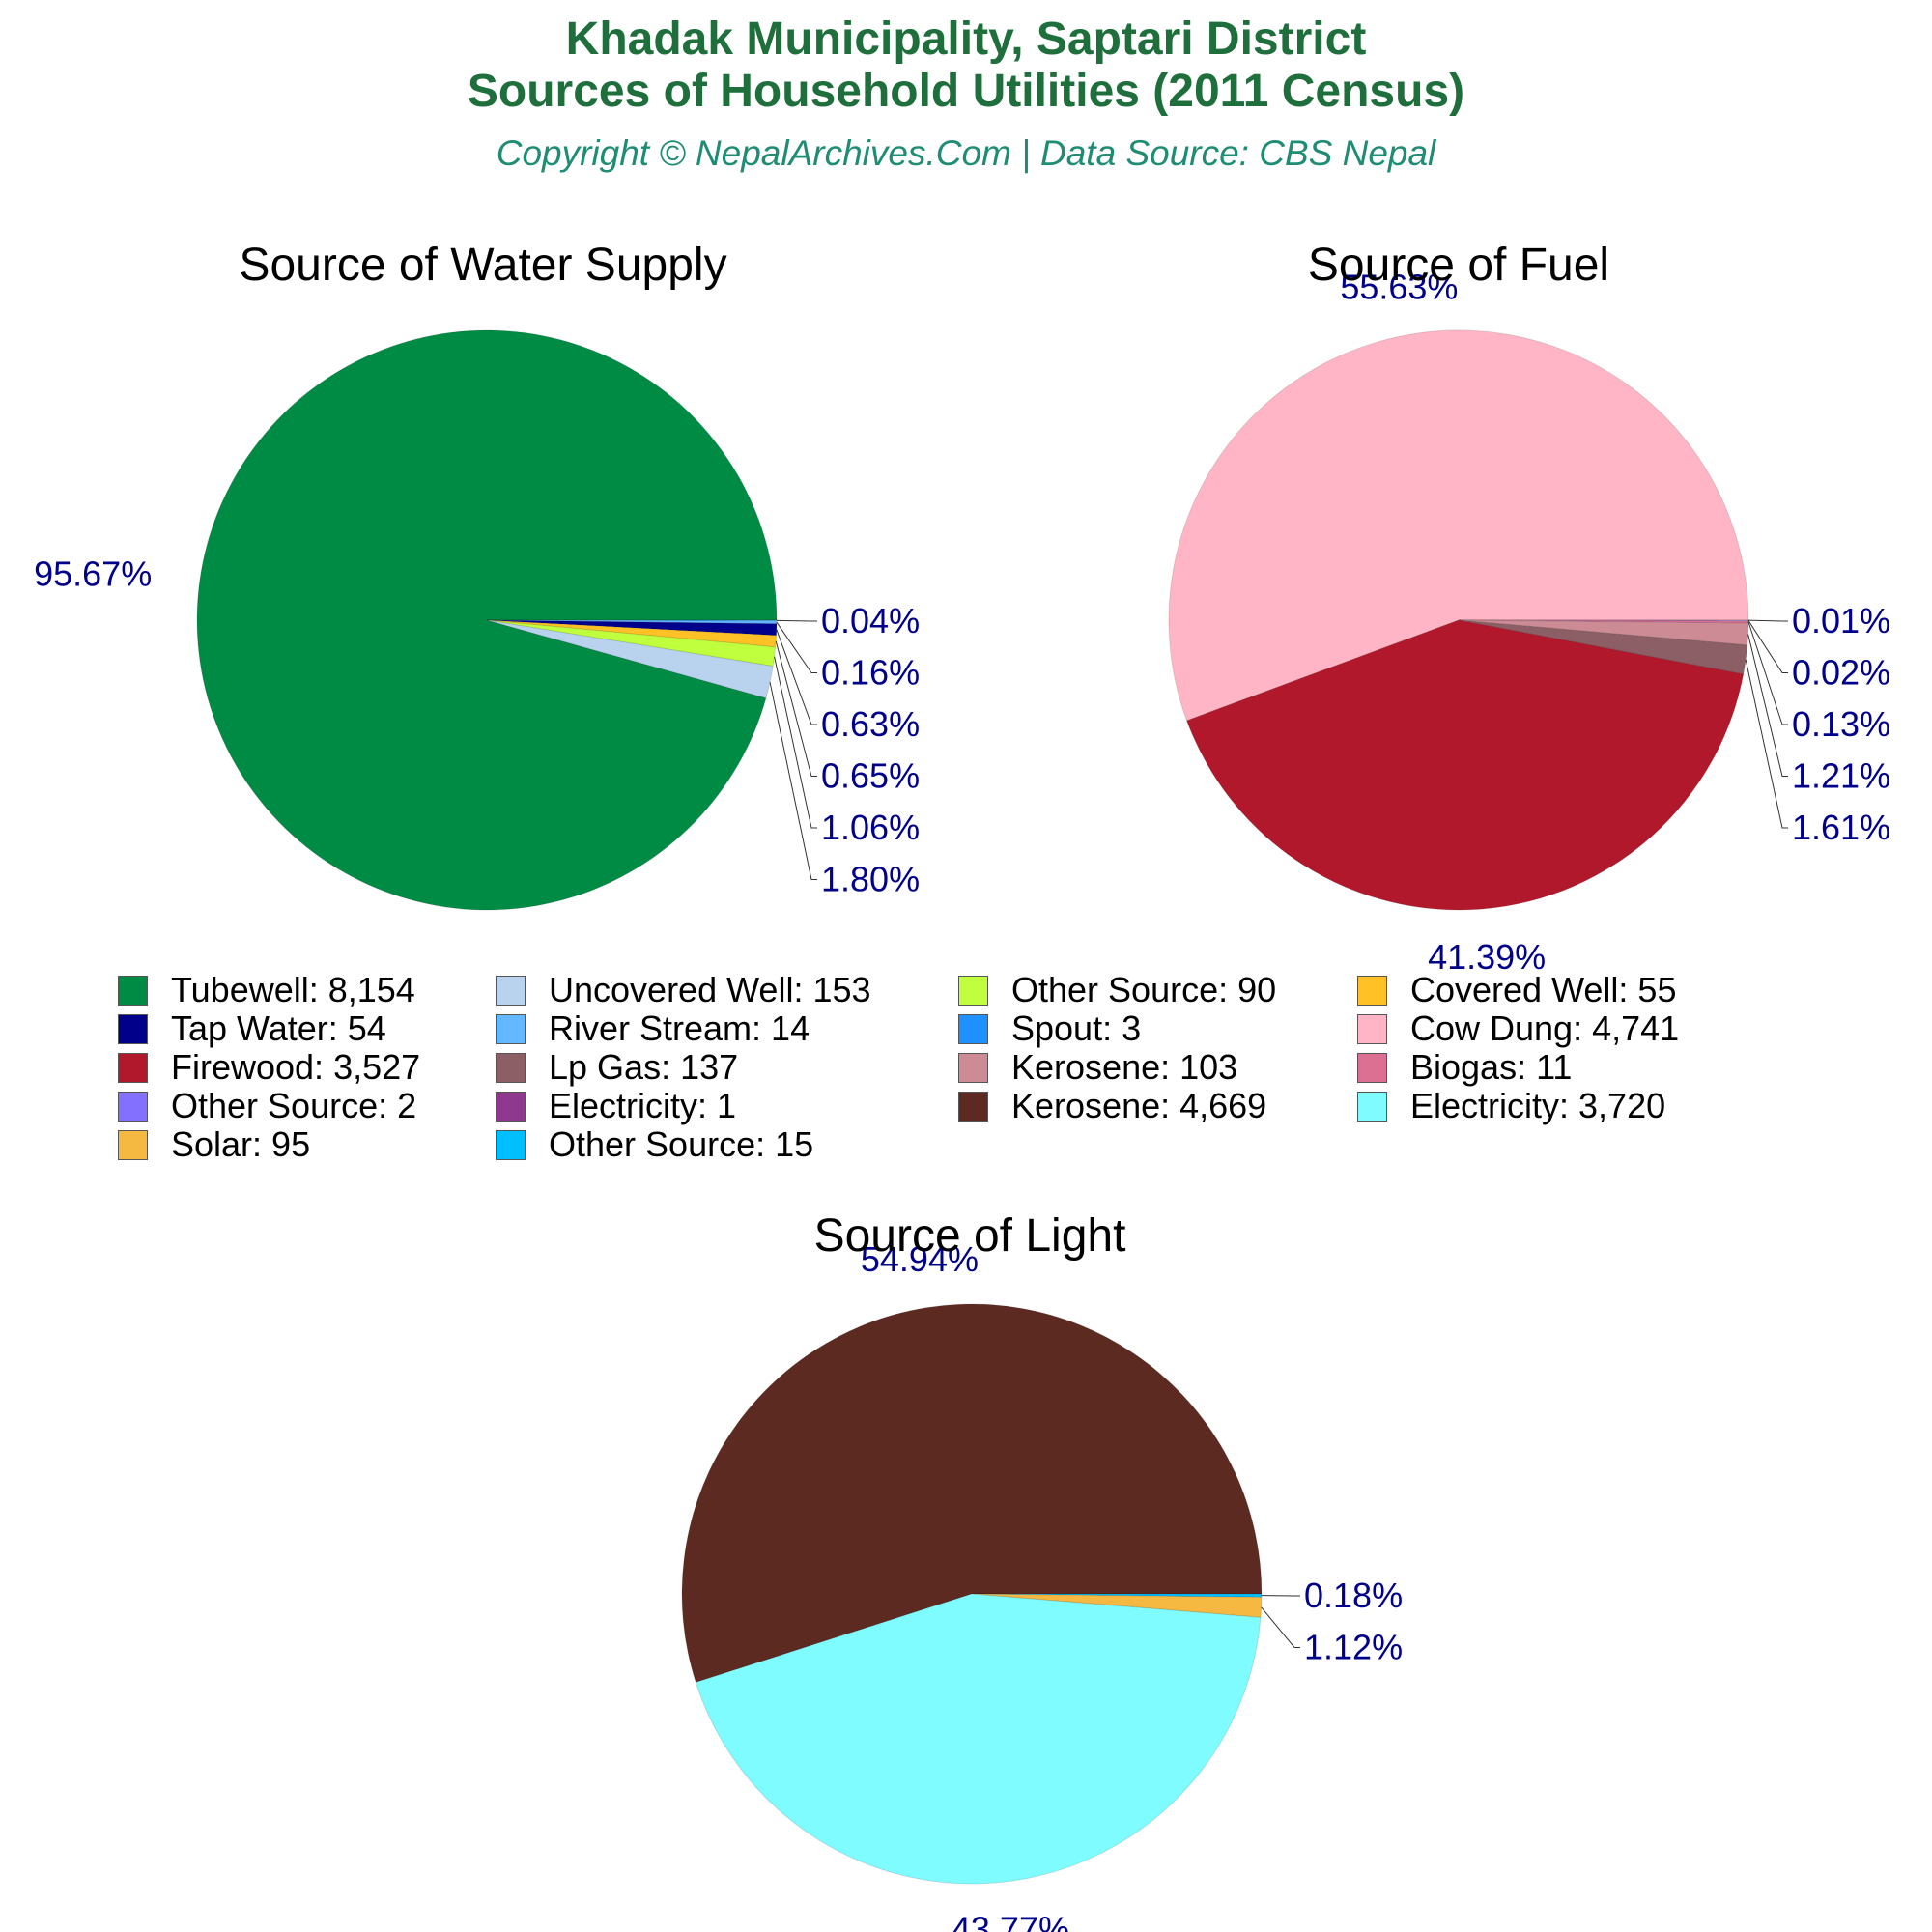 Image resolution: width=1932 pixels, height=1932 pixels. I want to click on legend-item: Kerosene: 4,669, so click(1112, 1105).